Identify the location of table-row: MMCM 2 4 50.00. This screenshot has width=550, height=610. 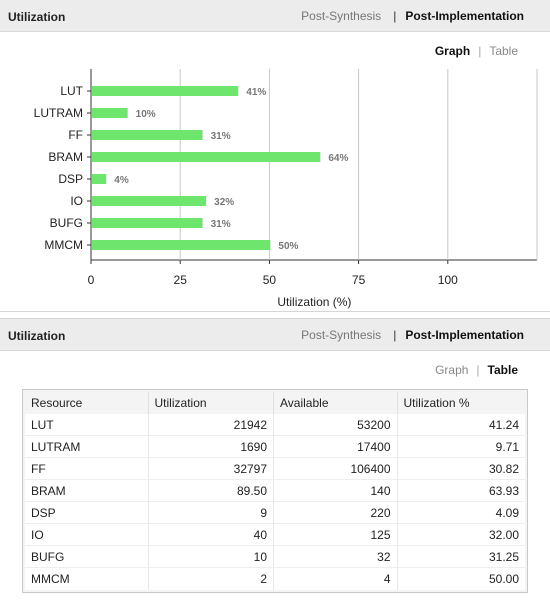
(275, 579).